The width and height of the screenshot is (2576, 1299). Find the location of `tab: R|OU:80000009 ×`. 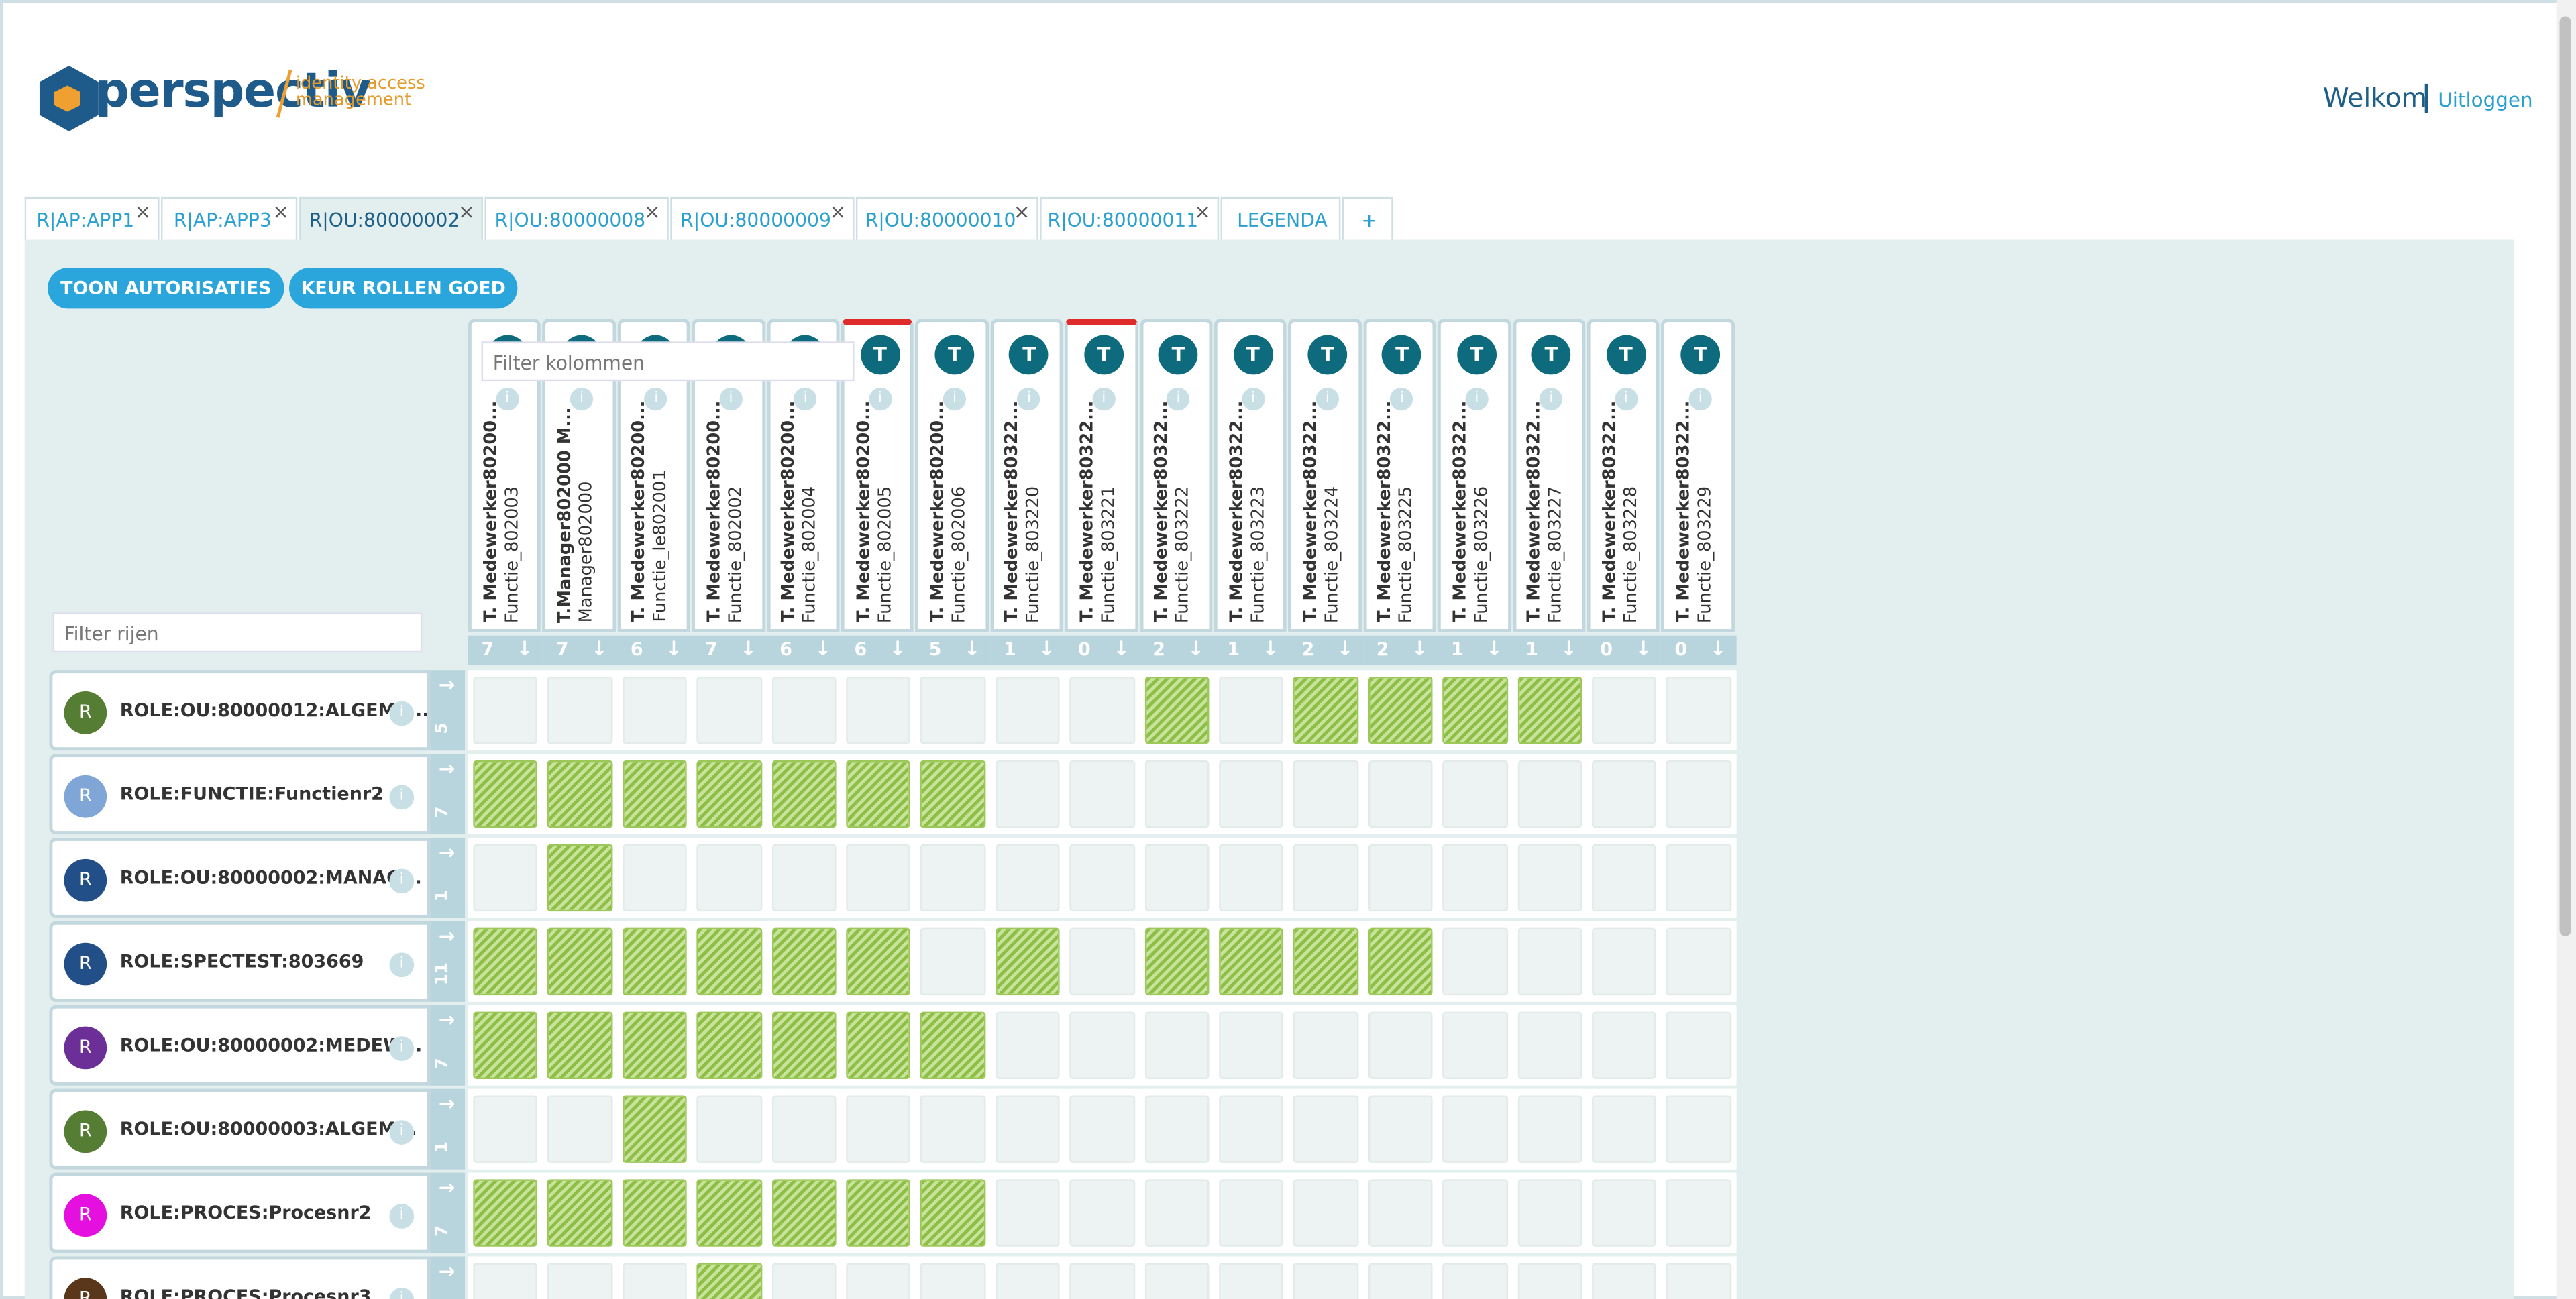

tab: R|OU:80000009 × is located at coordinates (762, 219).